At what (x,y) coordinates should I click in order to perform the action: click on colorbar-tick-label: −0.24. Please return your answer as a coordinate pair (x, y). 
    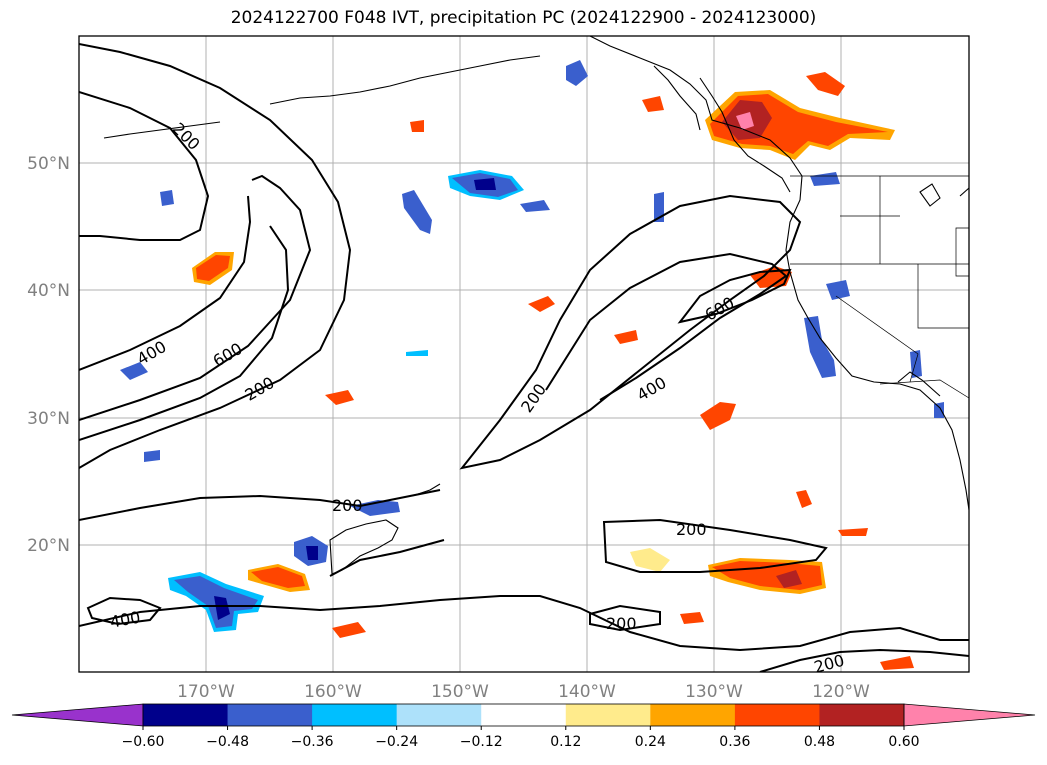
    Looking at the image, I should click on (396, 742).